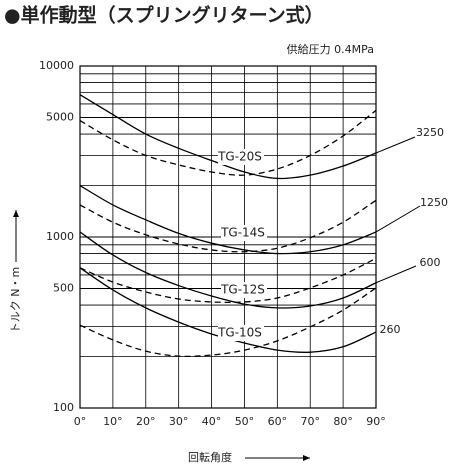 The image size is (461, 476). What do you see at coordinates (434, 202) in the screenshot?
I see `rating-label: 1250` at bounding box center [434, 202].